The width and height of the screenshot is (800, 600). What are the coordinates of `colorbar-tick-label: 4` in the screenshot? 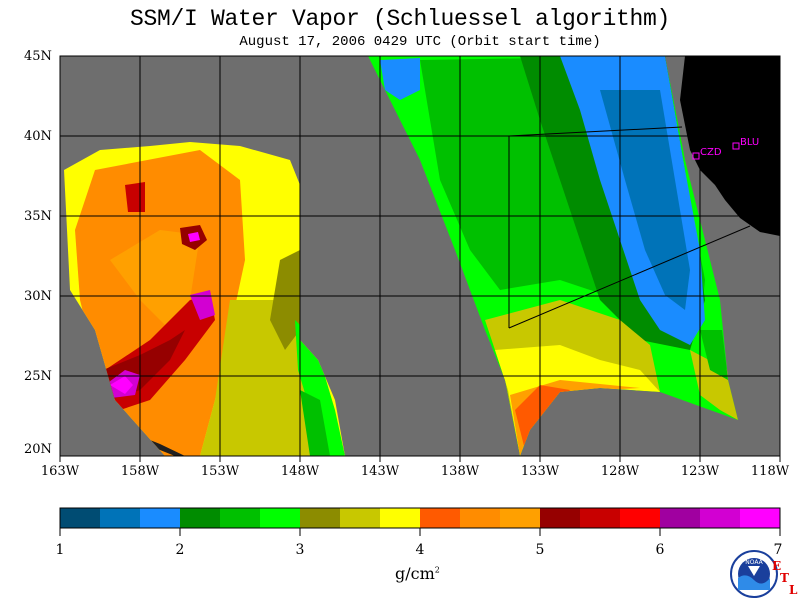 It's located at (420, 550).